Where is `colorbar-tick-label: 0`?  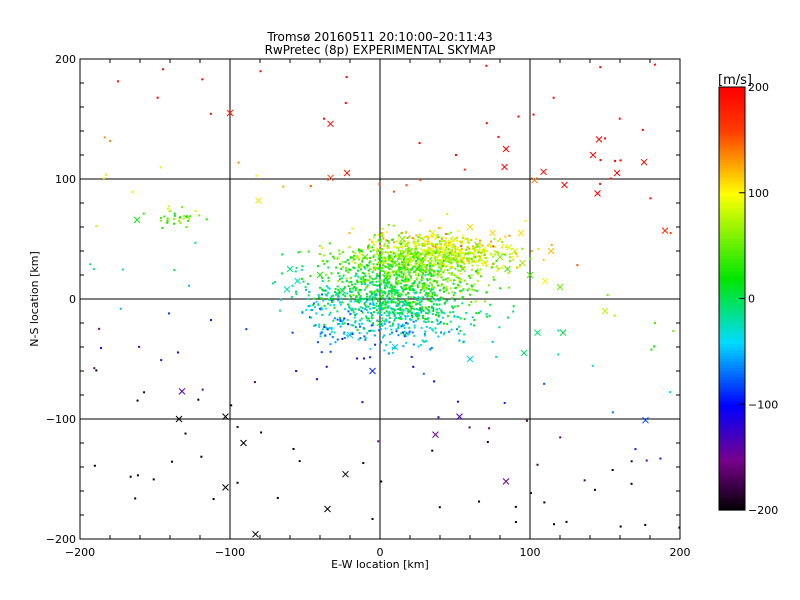
colorbar-tick-label: 0 is located at coordinates (751, 299).